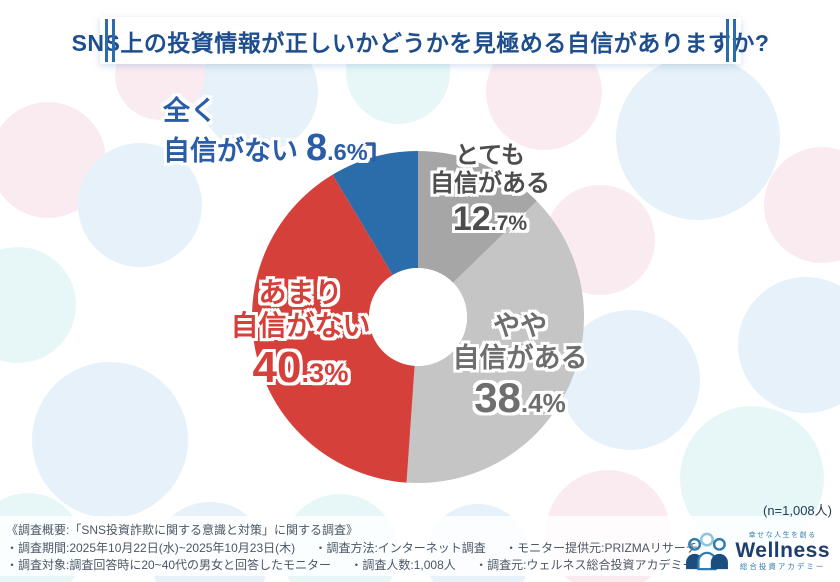 This screenshot has height=582, width=840. I want to click on survey-source: ・調査元:ウェルネス総合投資アカデミー, so click(585, 565).